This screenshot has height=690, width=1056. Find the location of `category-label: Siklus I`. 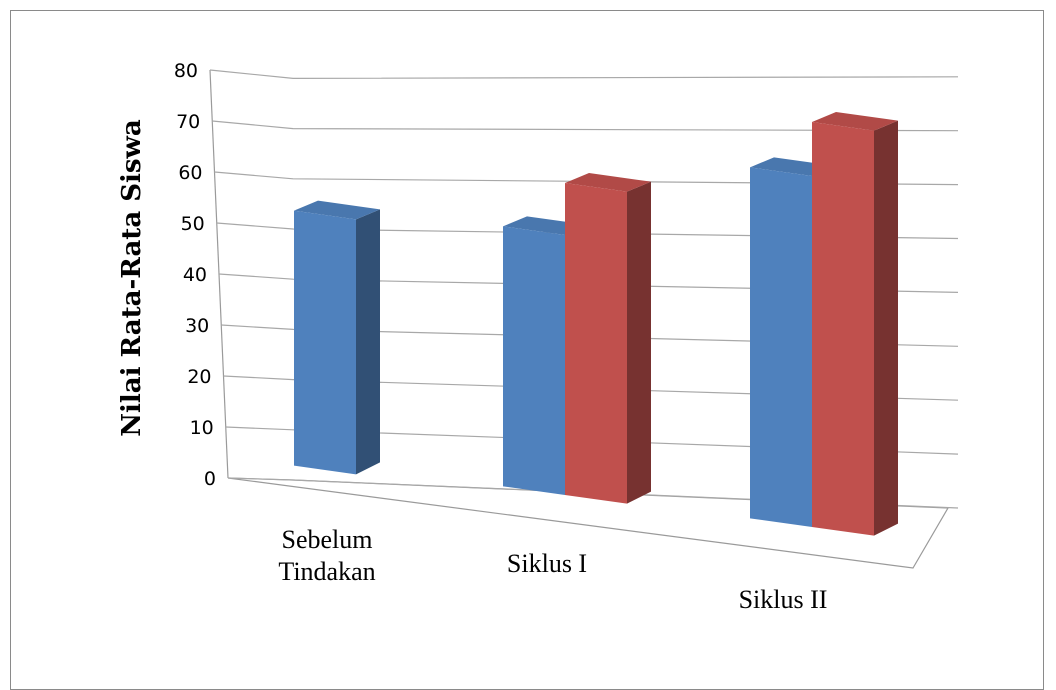

category-label: Siklus I is located at coordinates (547, 563).